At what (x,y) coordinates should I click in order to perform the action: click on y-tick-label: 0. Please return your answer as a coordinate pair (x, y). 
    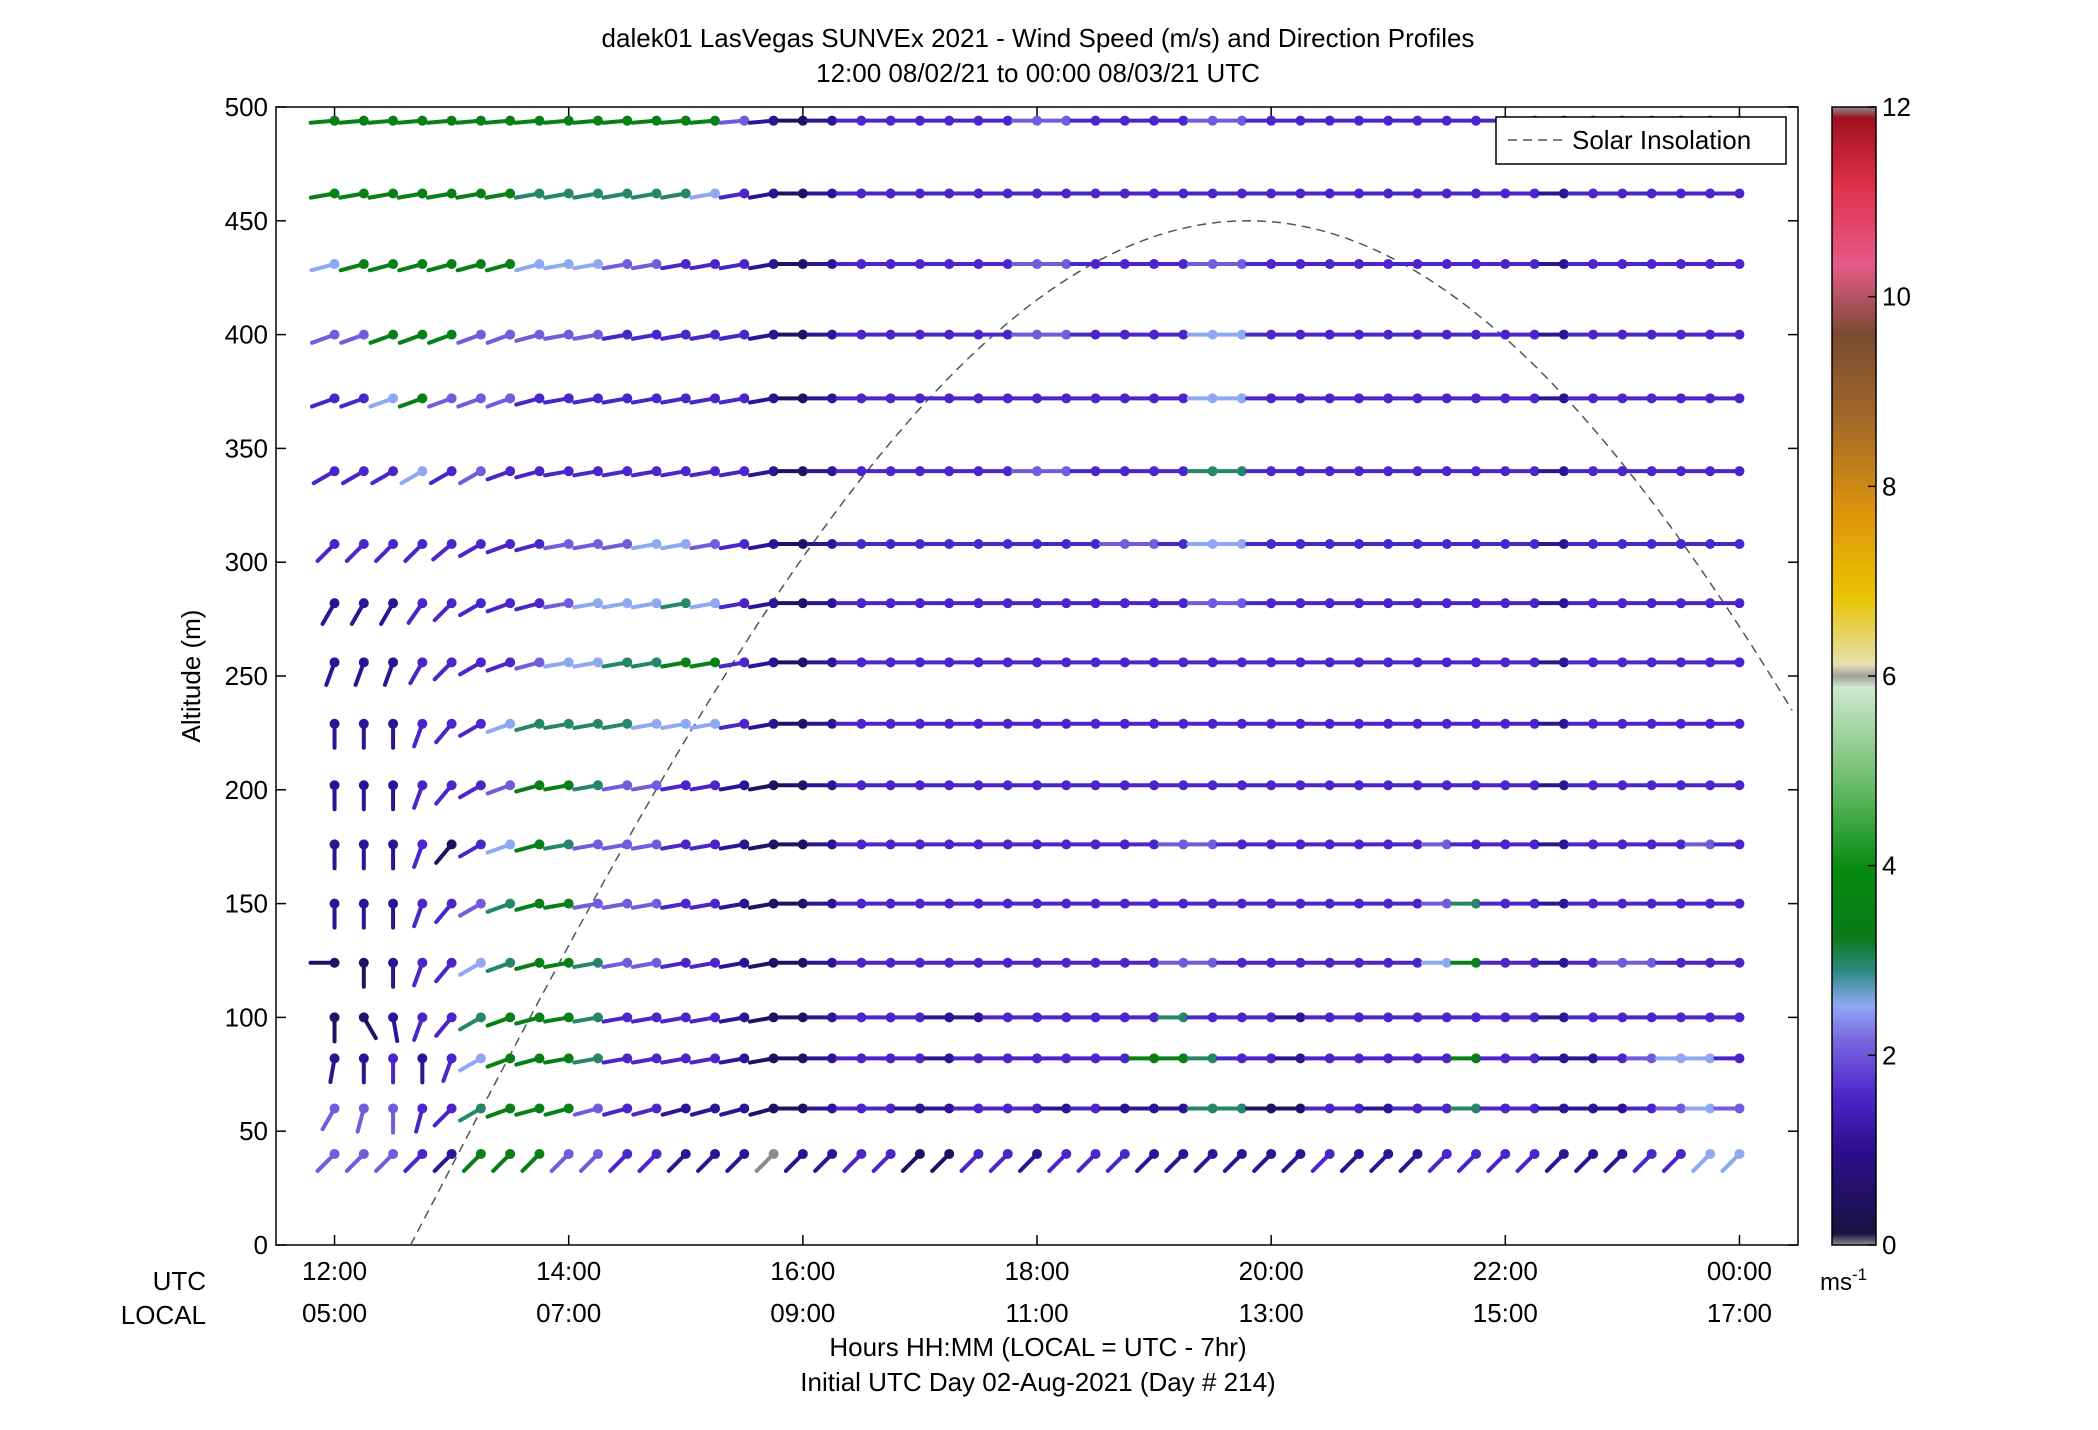
    Looking at the image, I should click on (261, 1245).